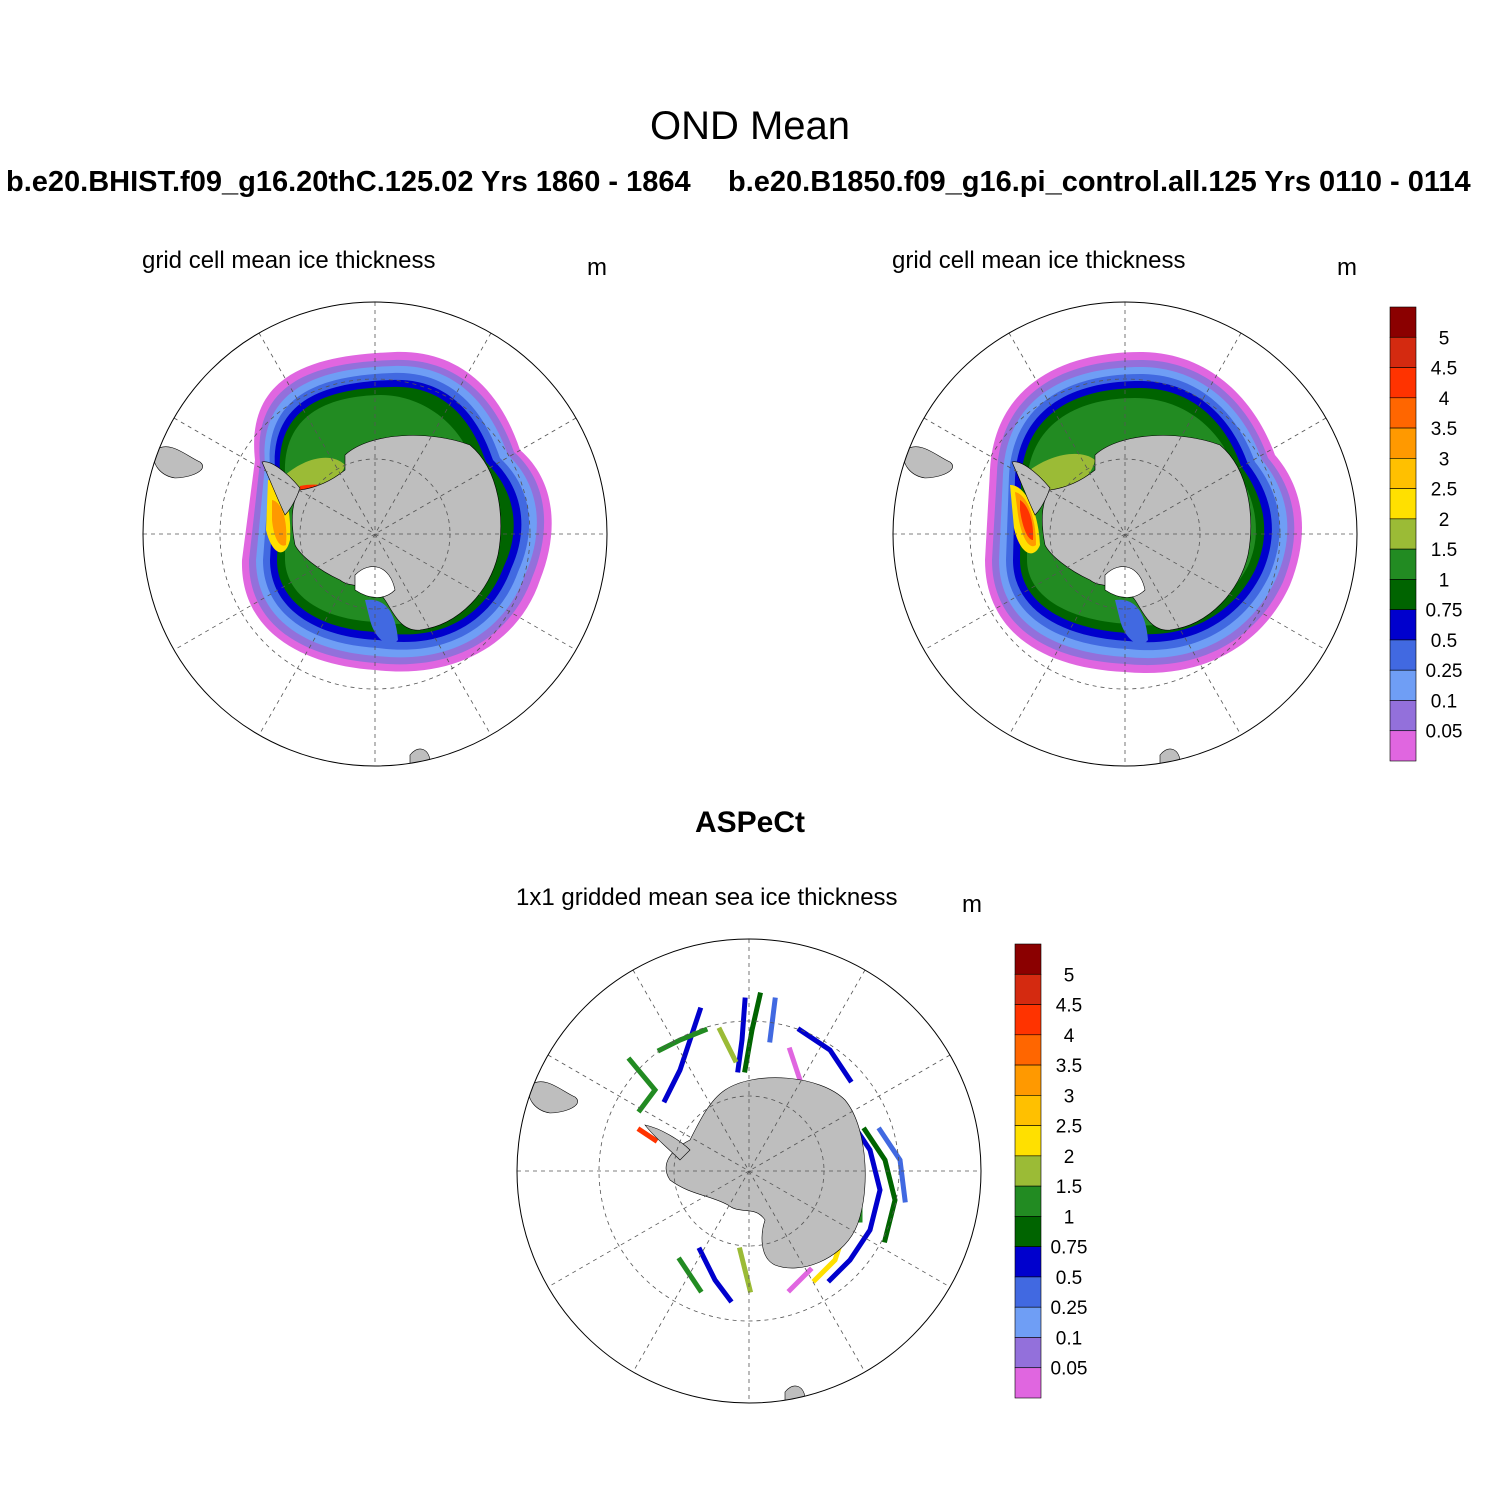 The image size is (1500, 1500). I want to click on colorbar-top-tick-label: 4, so click(1444, 399).